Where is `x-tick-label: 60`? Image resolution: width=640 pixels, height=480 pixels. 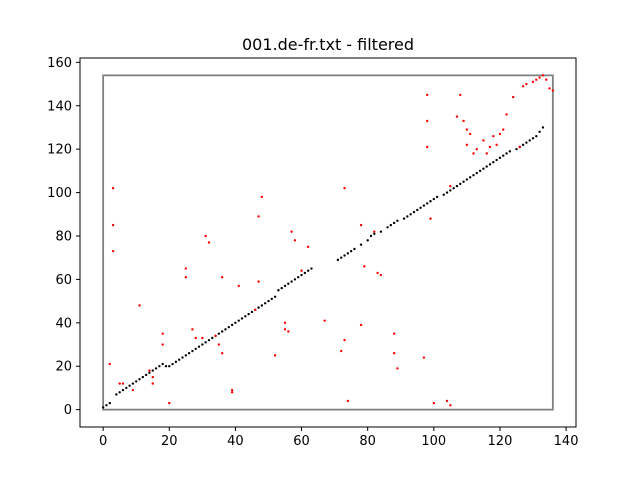
x-tick-label: 60 is located at coordinates (301, 441).